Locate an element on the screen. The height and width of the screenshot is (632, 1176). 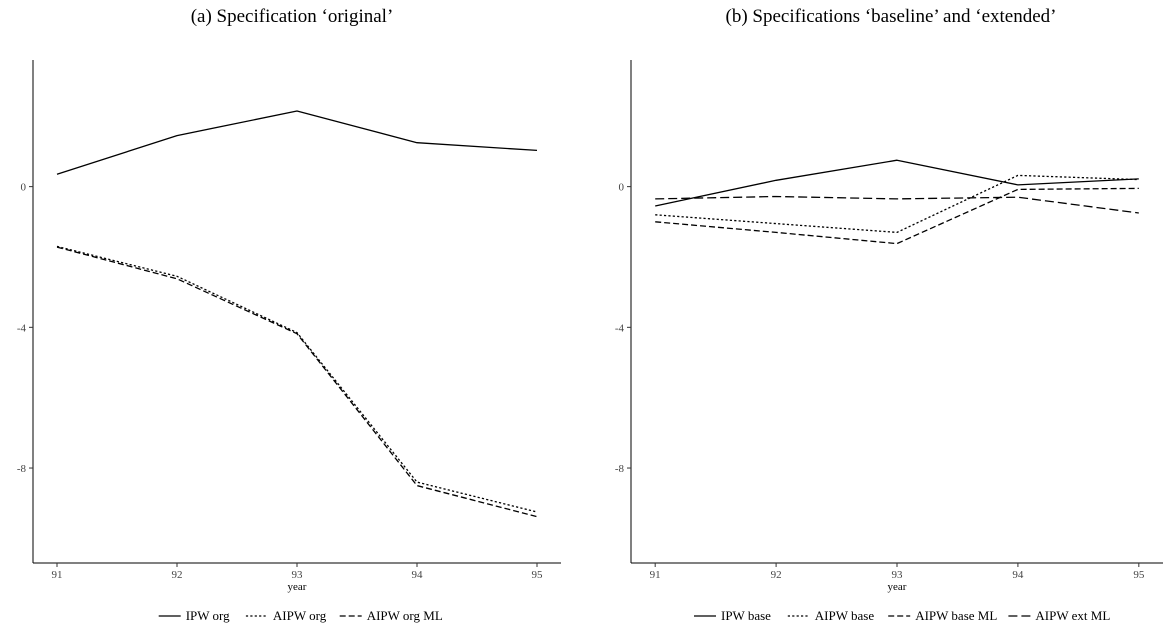
series-line-ipw-base is located at coordinates (897, 183).